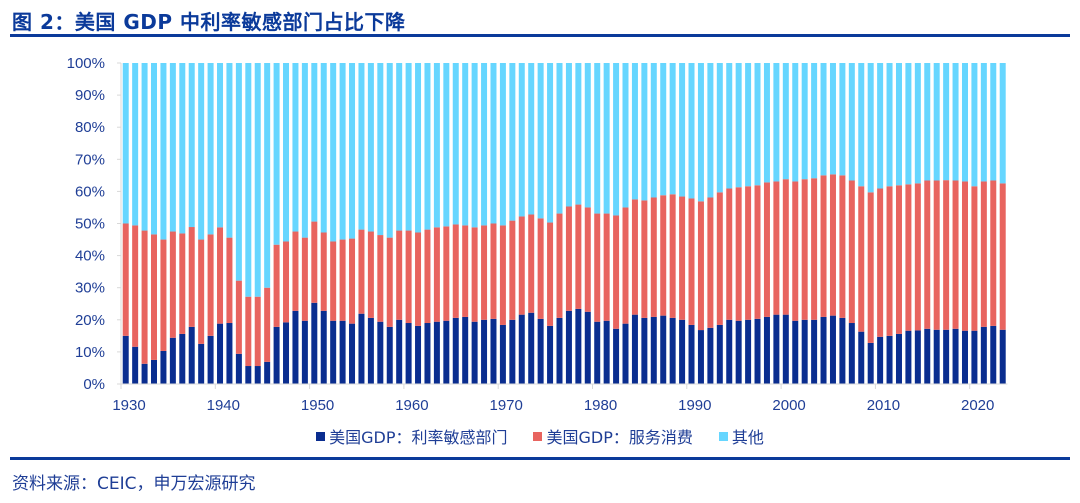 The image size is (1080, 503). I want to click on legend-label: 美国GDP：服务消费, so click(619, 437).